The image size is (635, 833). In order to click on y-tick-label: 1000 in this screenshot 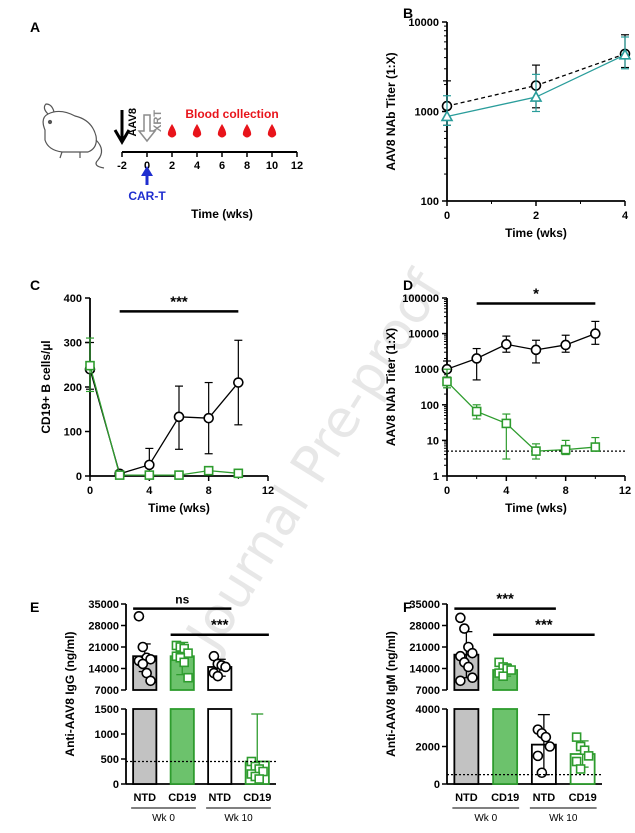, I will do `click(427, 370)`.